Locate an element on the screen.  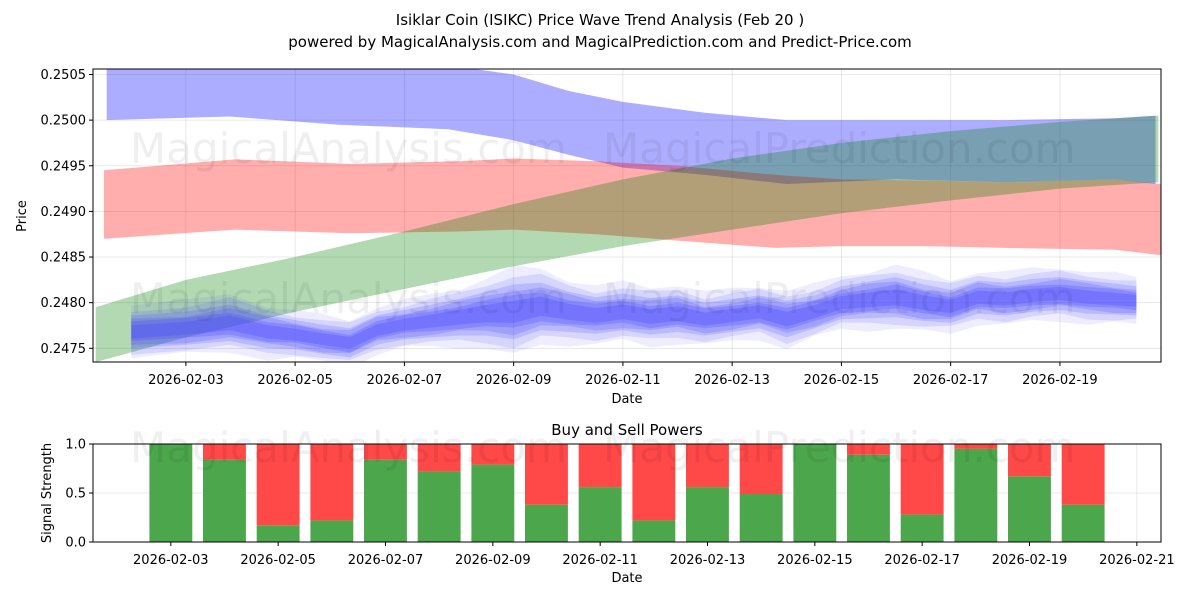
top-x-tick-label: 2026-02-05 is located at coordinates (295, 380).